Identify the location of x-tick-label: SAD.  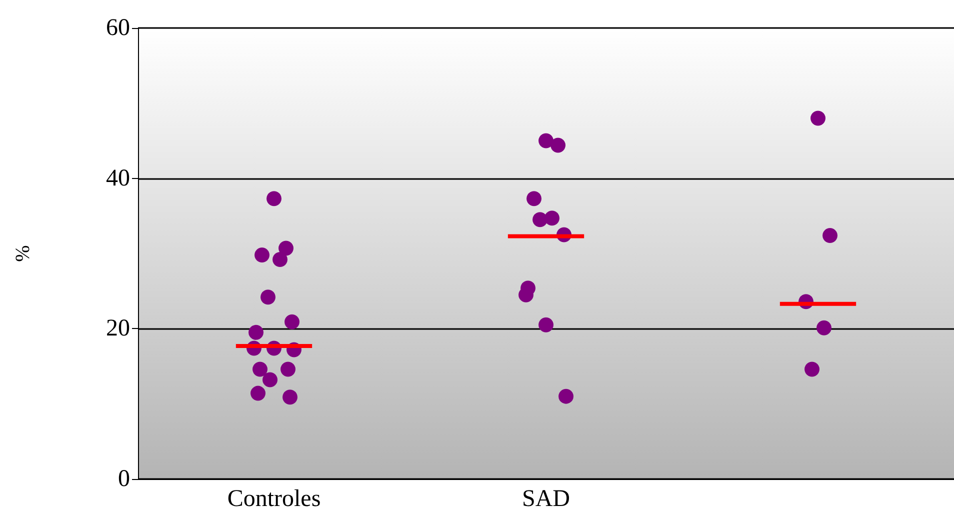
(546, 499).